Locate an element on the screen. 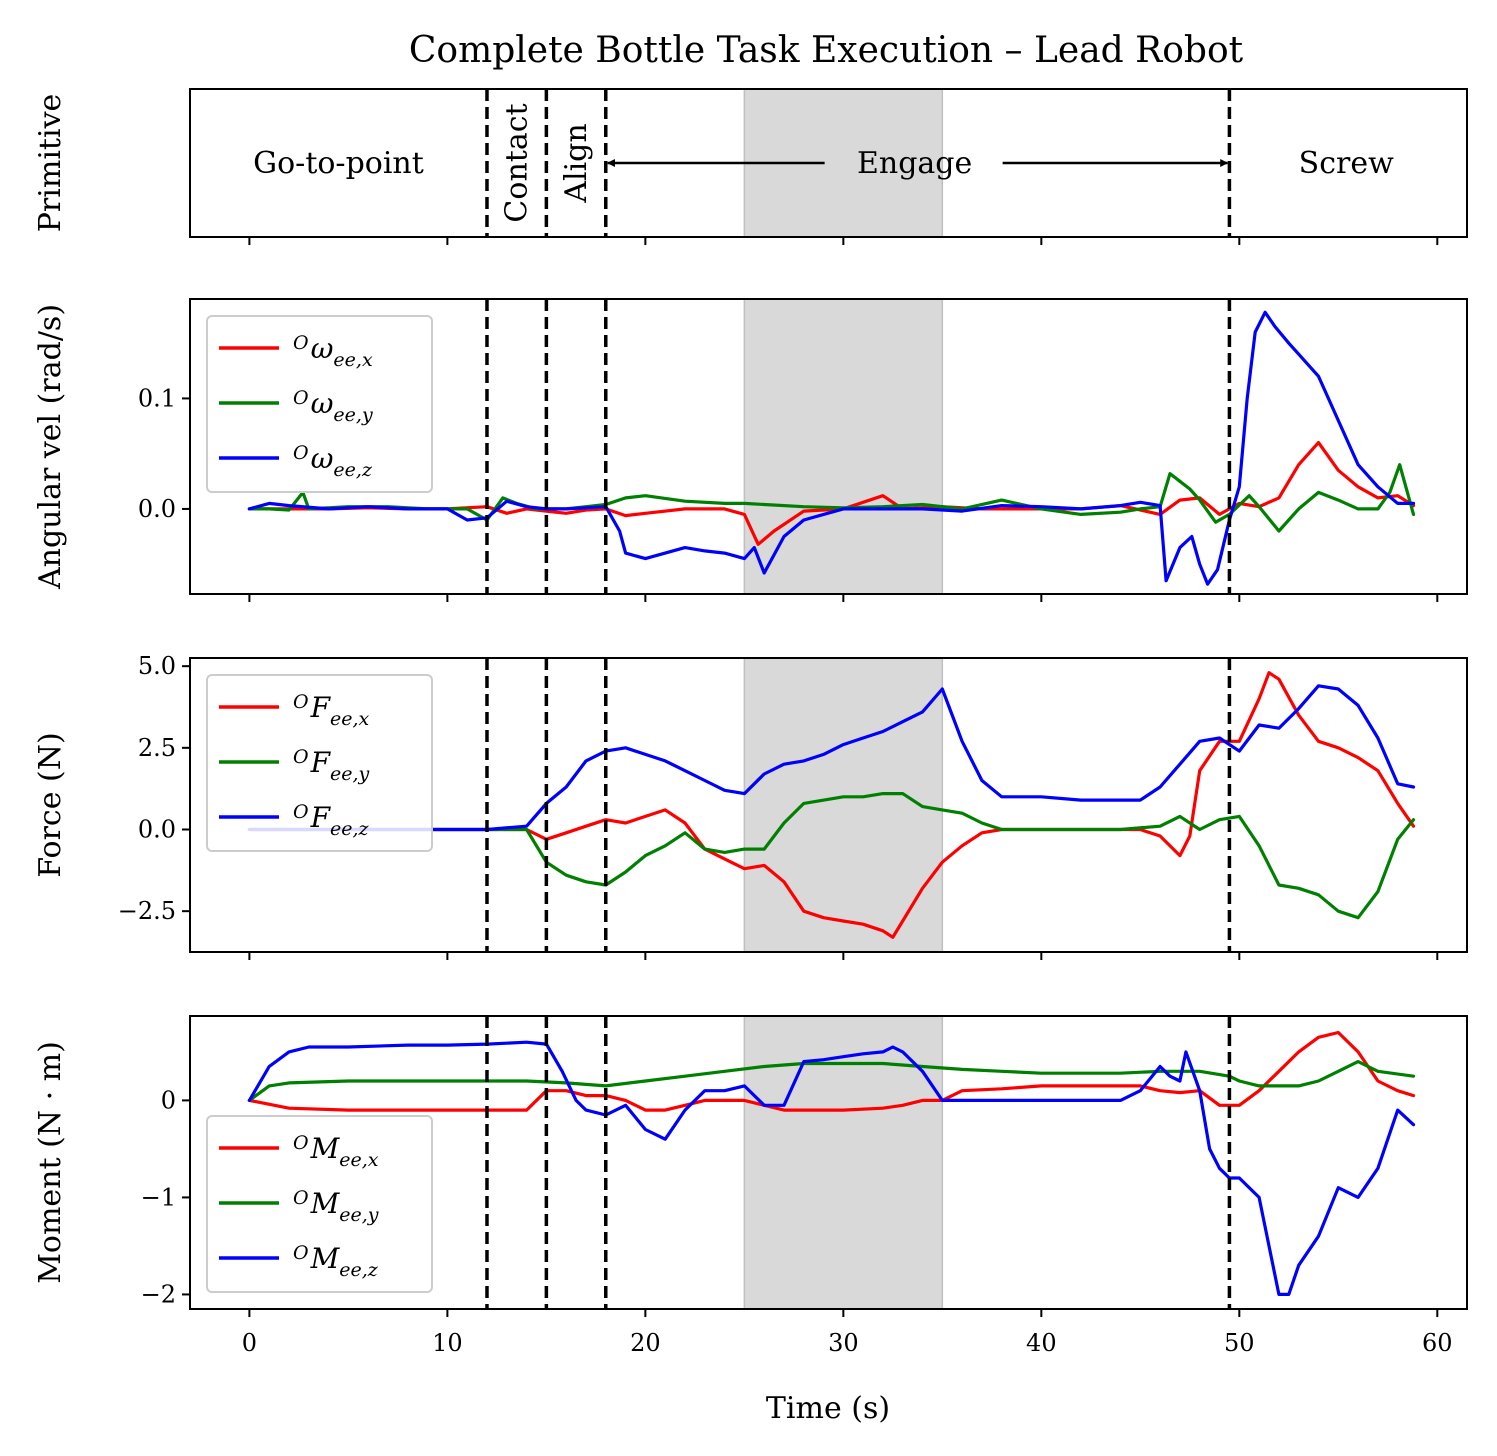 The width and height of the screenshot is (1497, 1456). x-tick-label: 20 is located at coordinates (645, 1343).